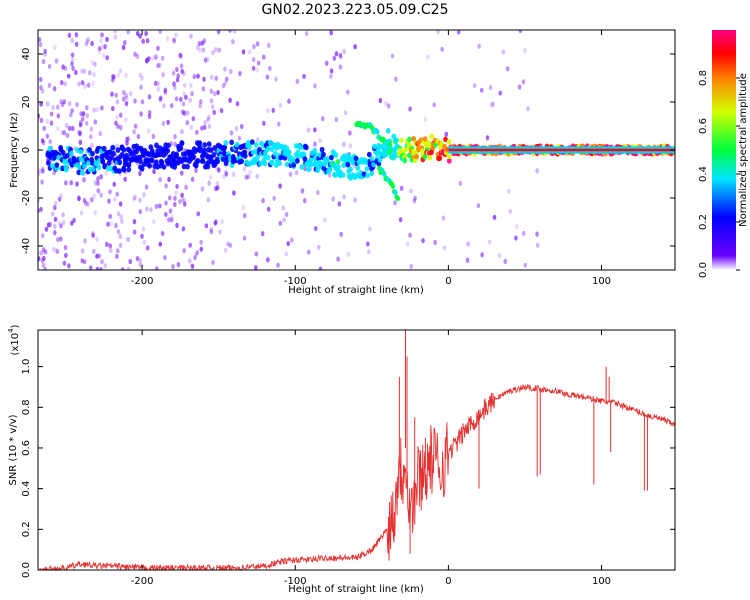 The image size is (750, 600). I want to click on colorbar-tick-label: 0.0, so click(703, 270).